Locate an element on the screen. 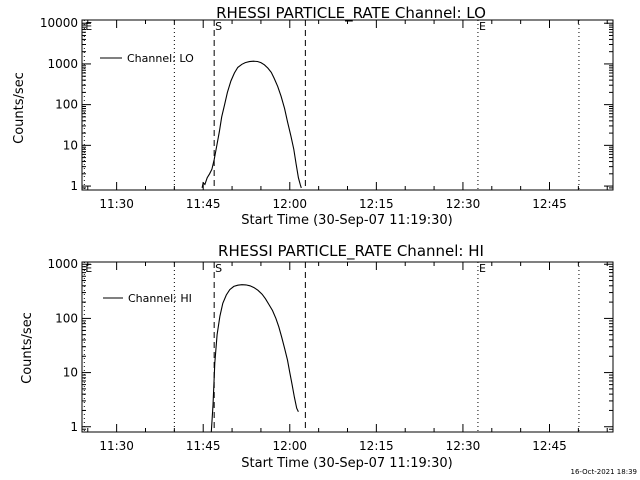  y-tick-label: 10000 is located at coordinates (59, 23).